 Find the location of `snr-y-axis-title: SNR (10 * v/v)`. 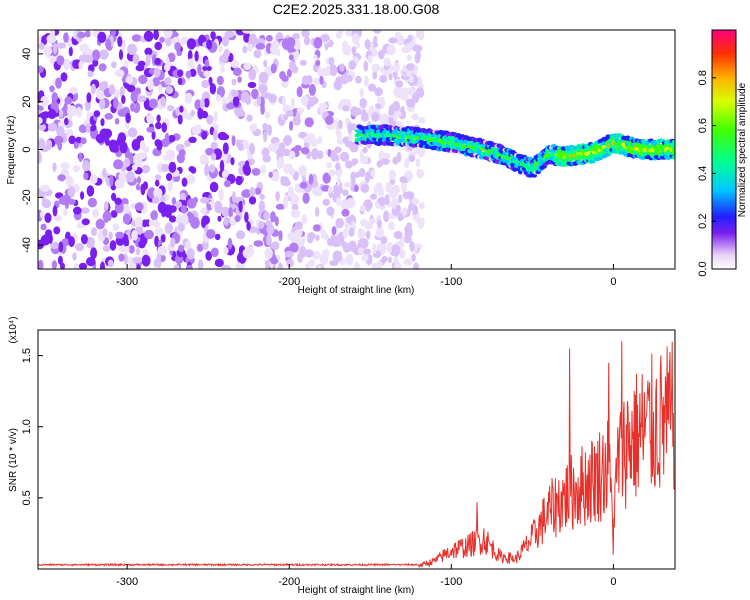

snr-y-axis-title: SNR (10 * v/v) is located at coordinates (13, 460).